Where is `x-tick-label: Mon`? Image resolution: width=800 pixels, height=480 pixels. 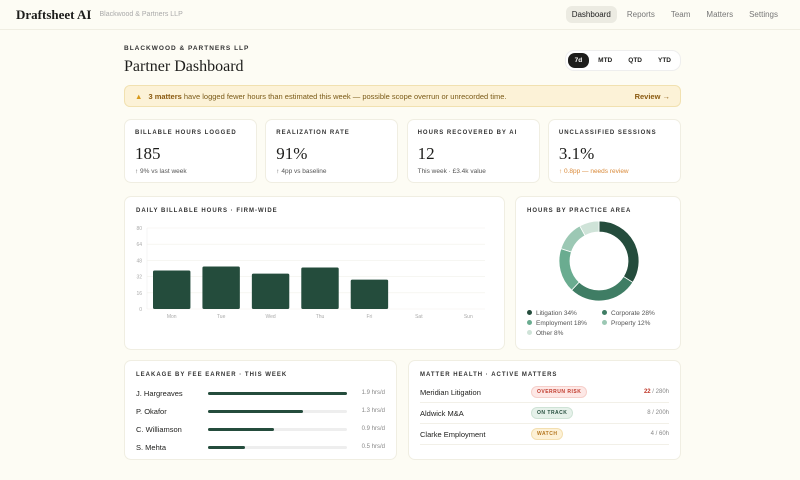 x-tick-label: Mon is located at coordinates (172, 317).